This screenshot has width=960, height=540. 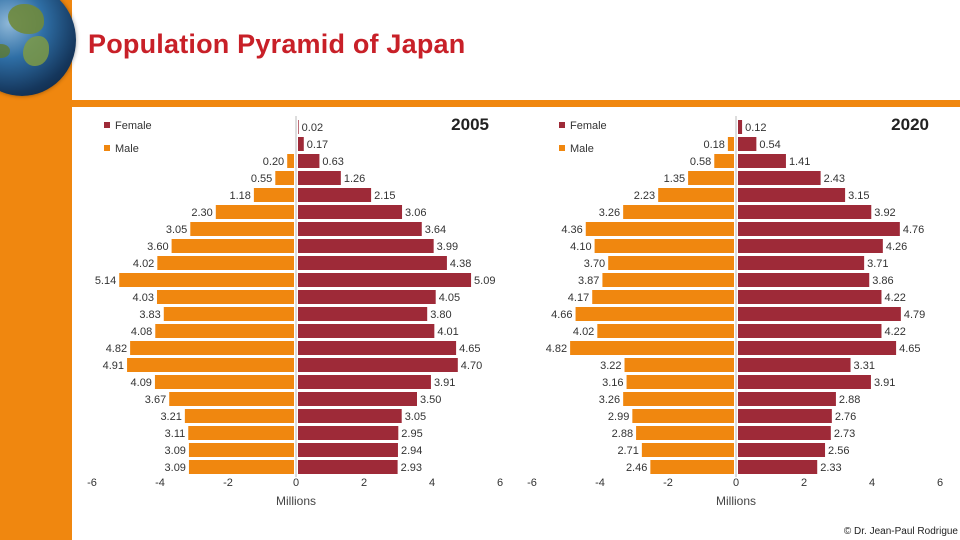 I want to click on data-label-female: 4.38, so click(x=460, y=264).